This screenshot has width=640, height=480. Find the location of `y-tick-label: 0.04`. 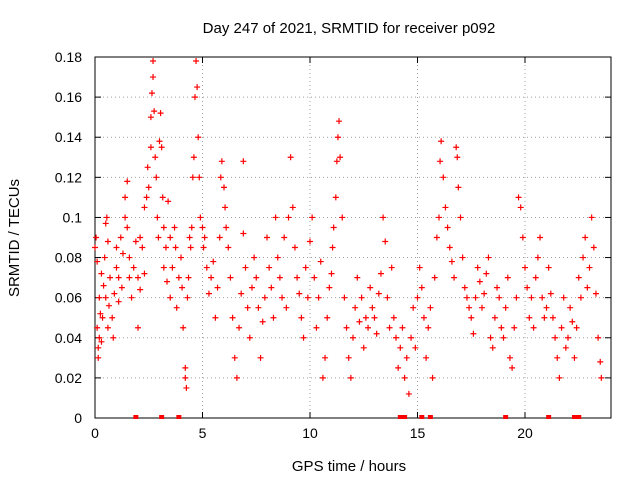

y-tick-label: 0.04 is located at coordinates (68, 338).